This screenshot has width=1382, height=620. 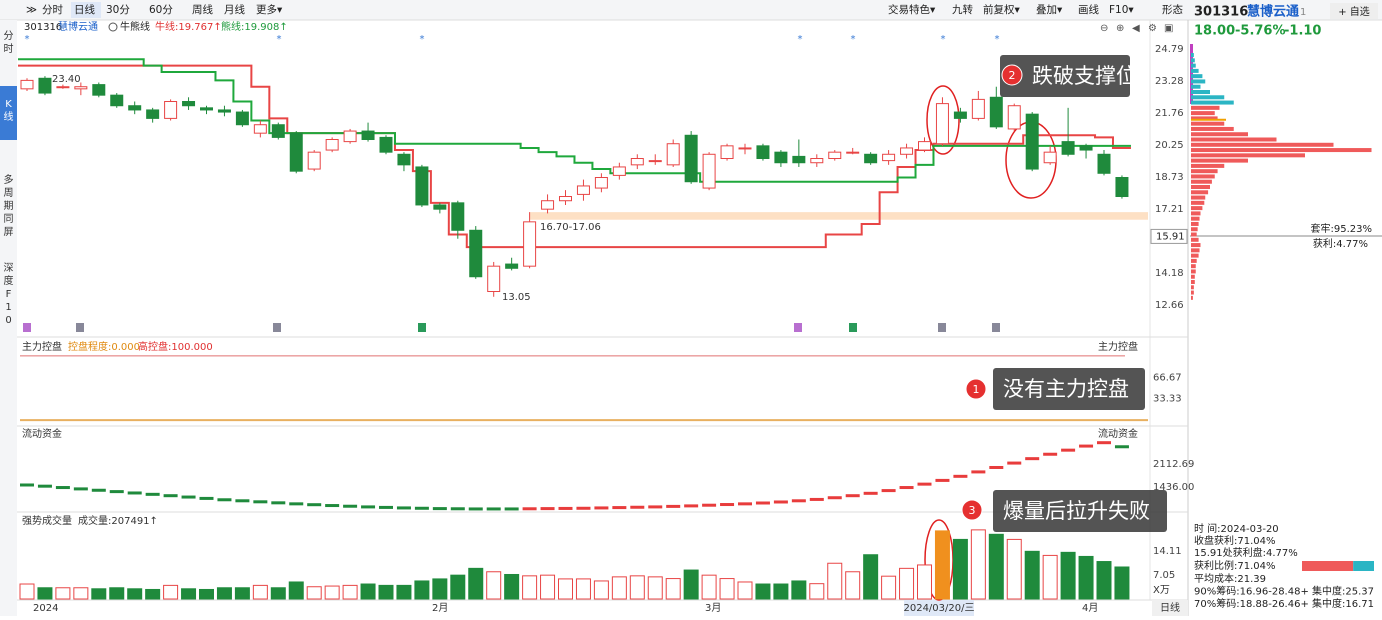 I want to click on tool: 前复权▾, so click(x=1001, y=9).